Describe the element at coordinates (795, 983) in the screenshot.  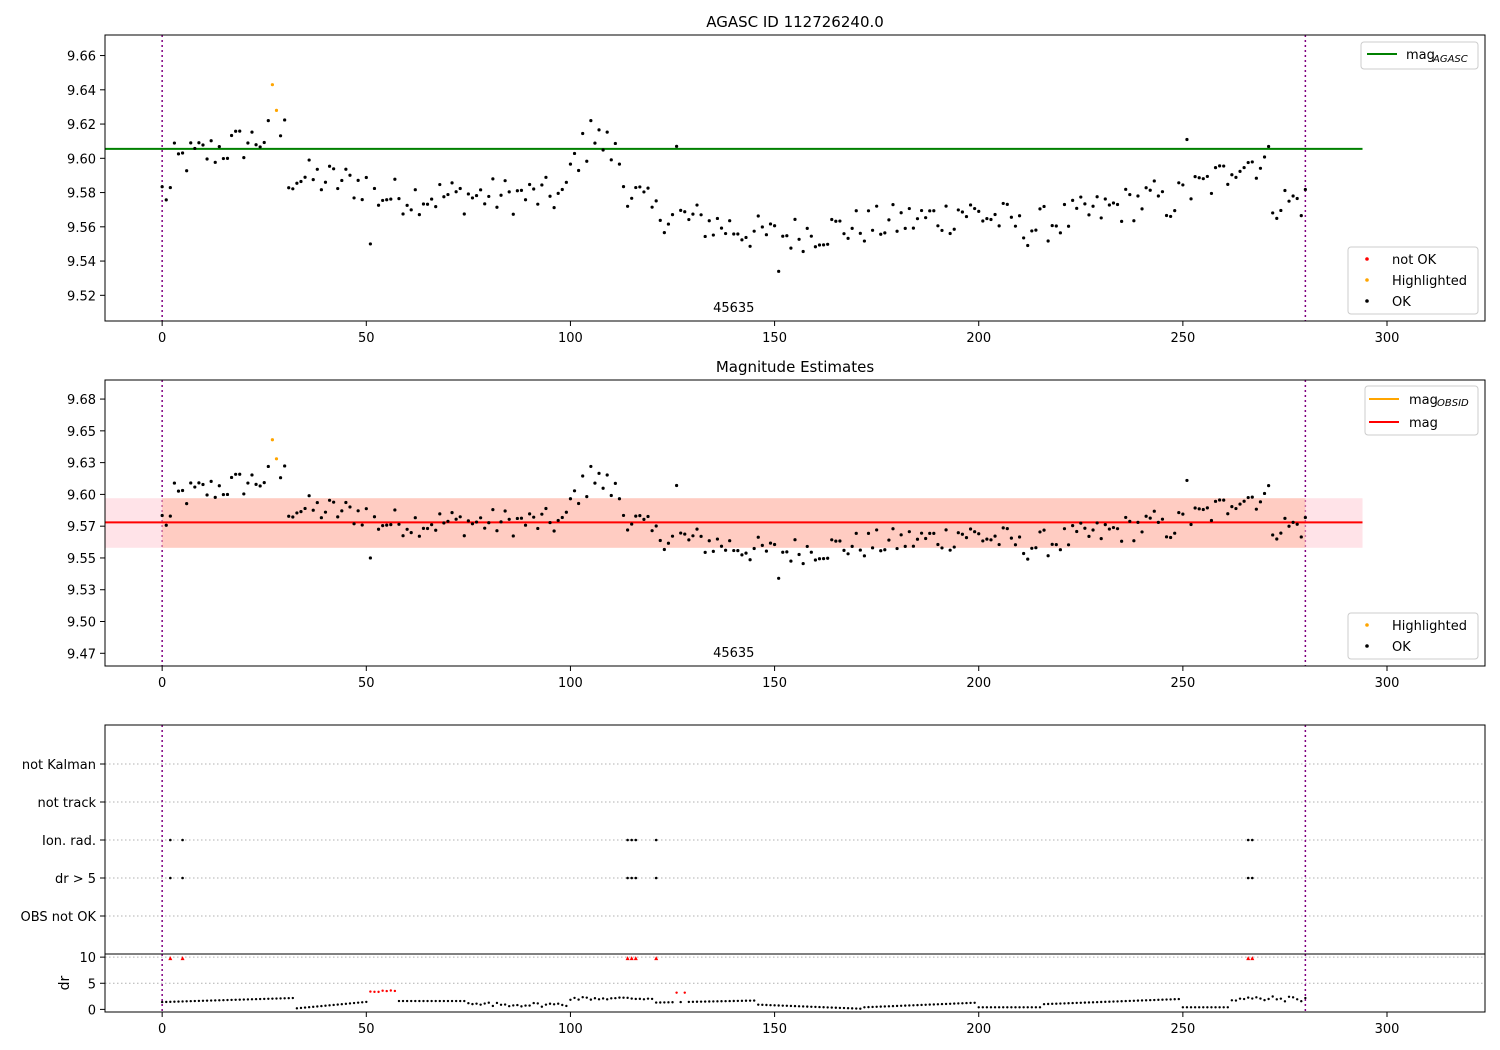
I see `plot-area` at that location.